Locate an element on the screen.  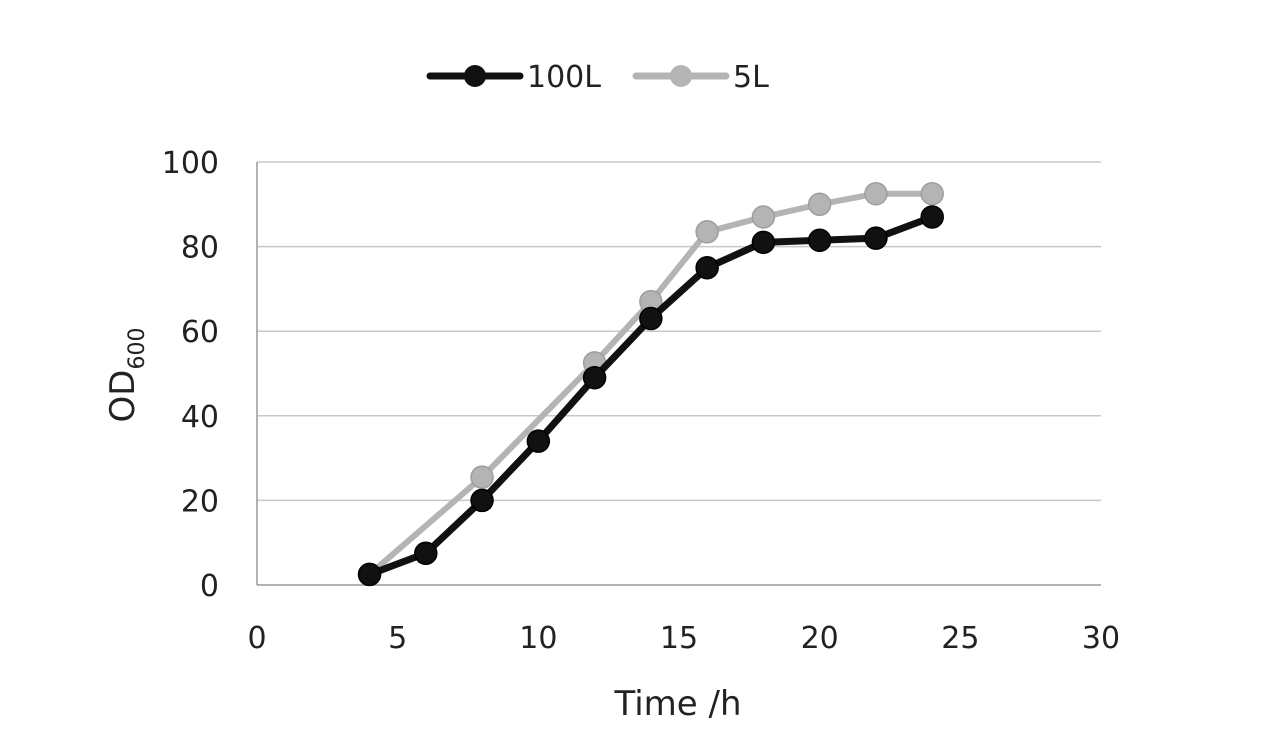
legend-item-5L: 5L is located at coordinates (700, 77).